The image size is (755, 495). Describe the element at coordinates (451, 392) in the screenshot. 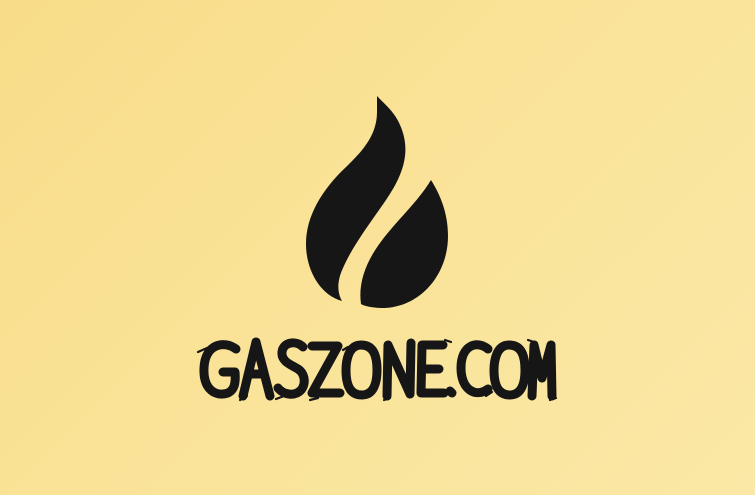

I see `letter-dot` at that location.